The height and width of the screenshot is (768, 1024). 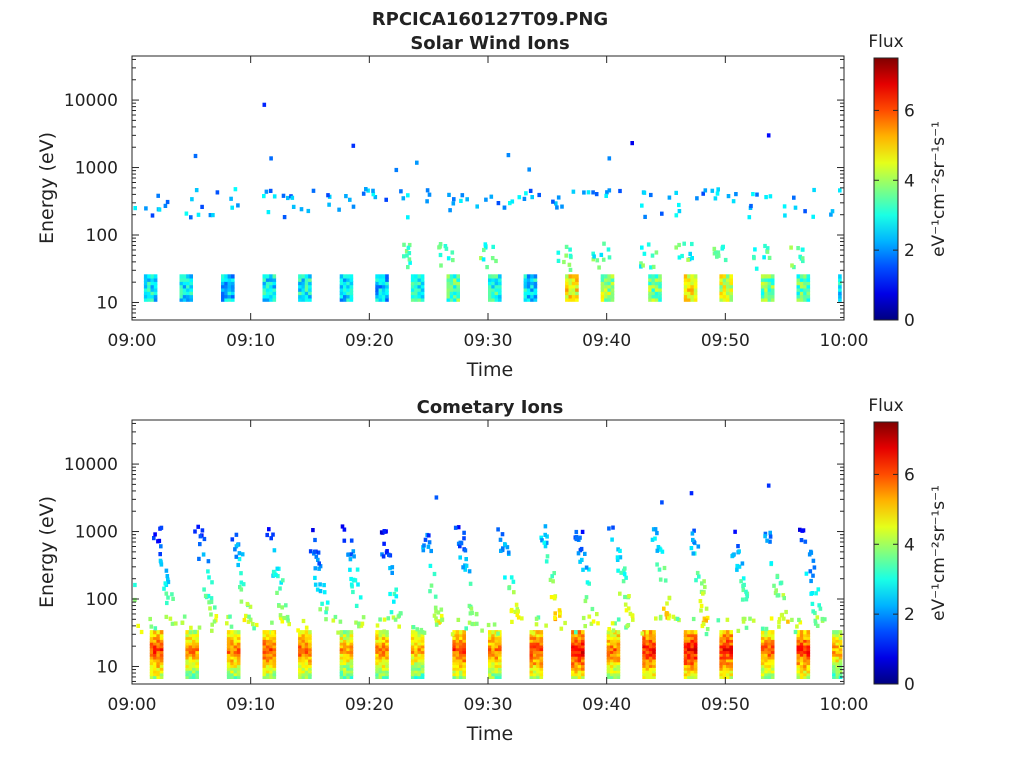 I want to click on y-tick-label: 10, so click(x=107, y=303).